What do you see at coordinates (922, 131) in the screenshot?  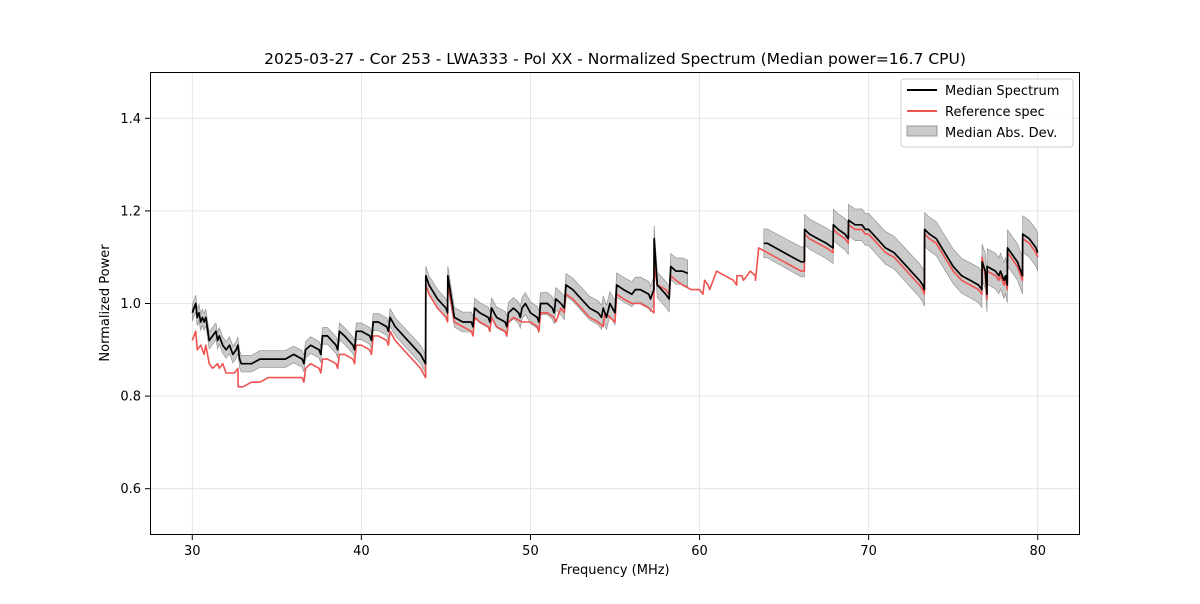 I see `legend-swatch-mad` at bounding box center [922, 131].